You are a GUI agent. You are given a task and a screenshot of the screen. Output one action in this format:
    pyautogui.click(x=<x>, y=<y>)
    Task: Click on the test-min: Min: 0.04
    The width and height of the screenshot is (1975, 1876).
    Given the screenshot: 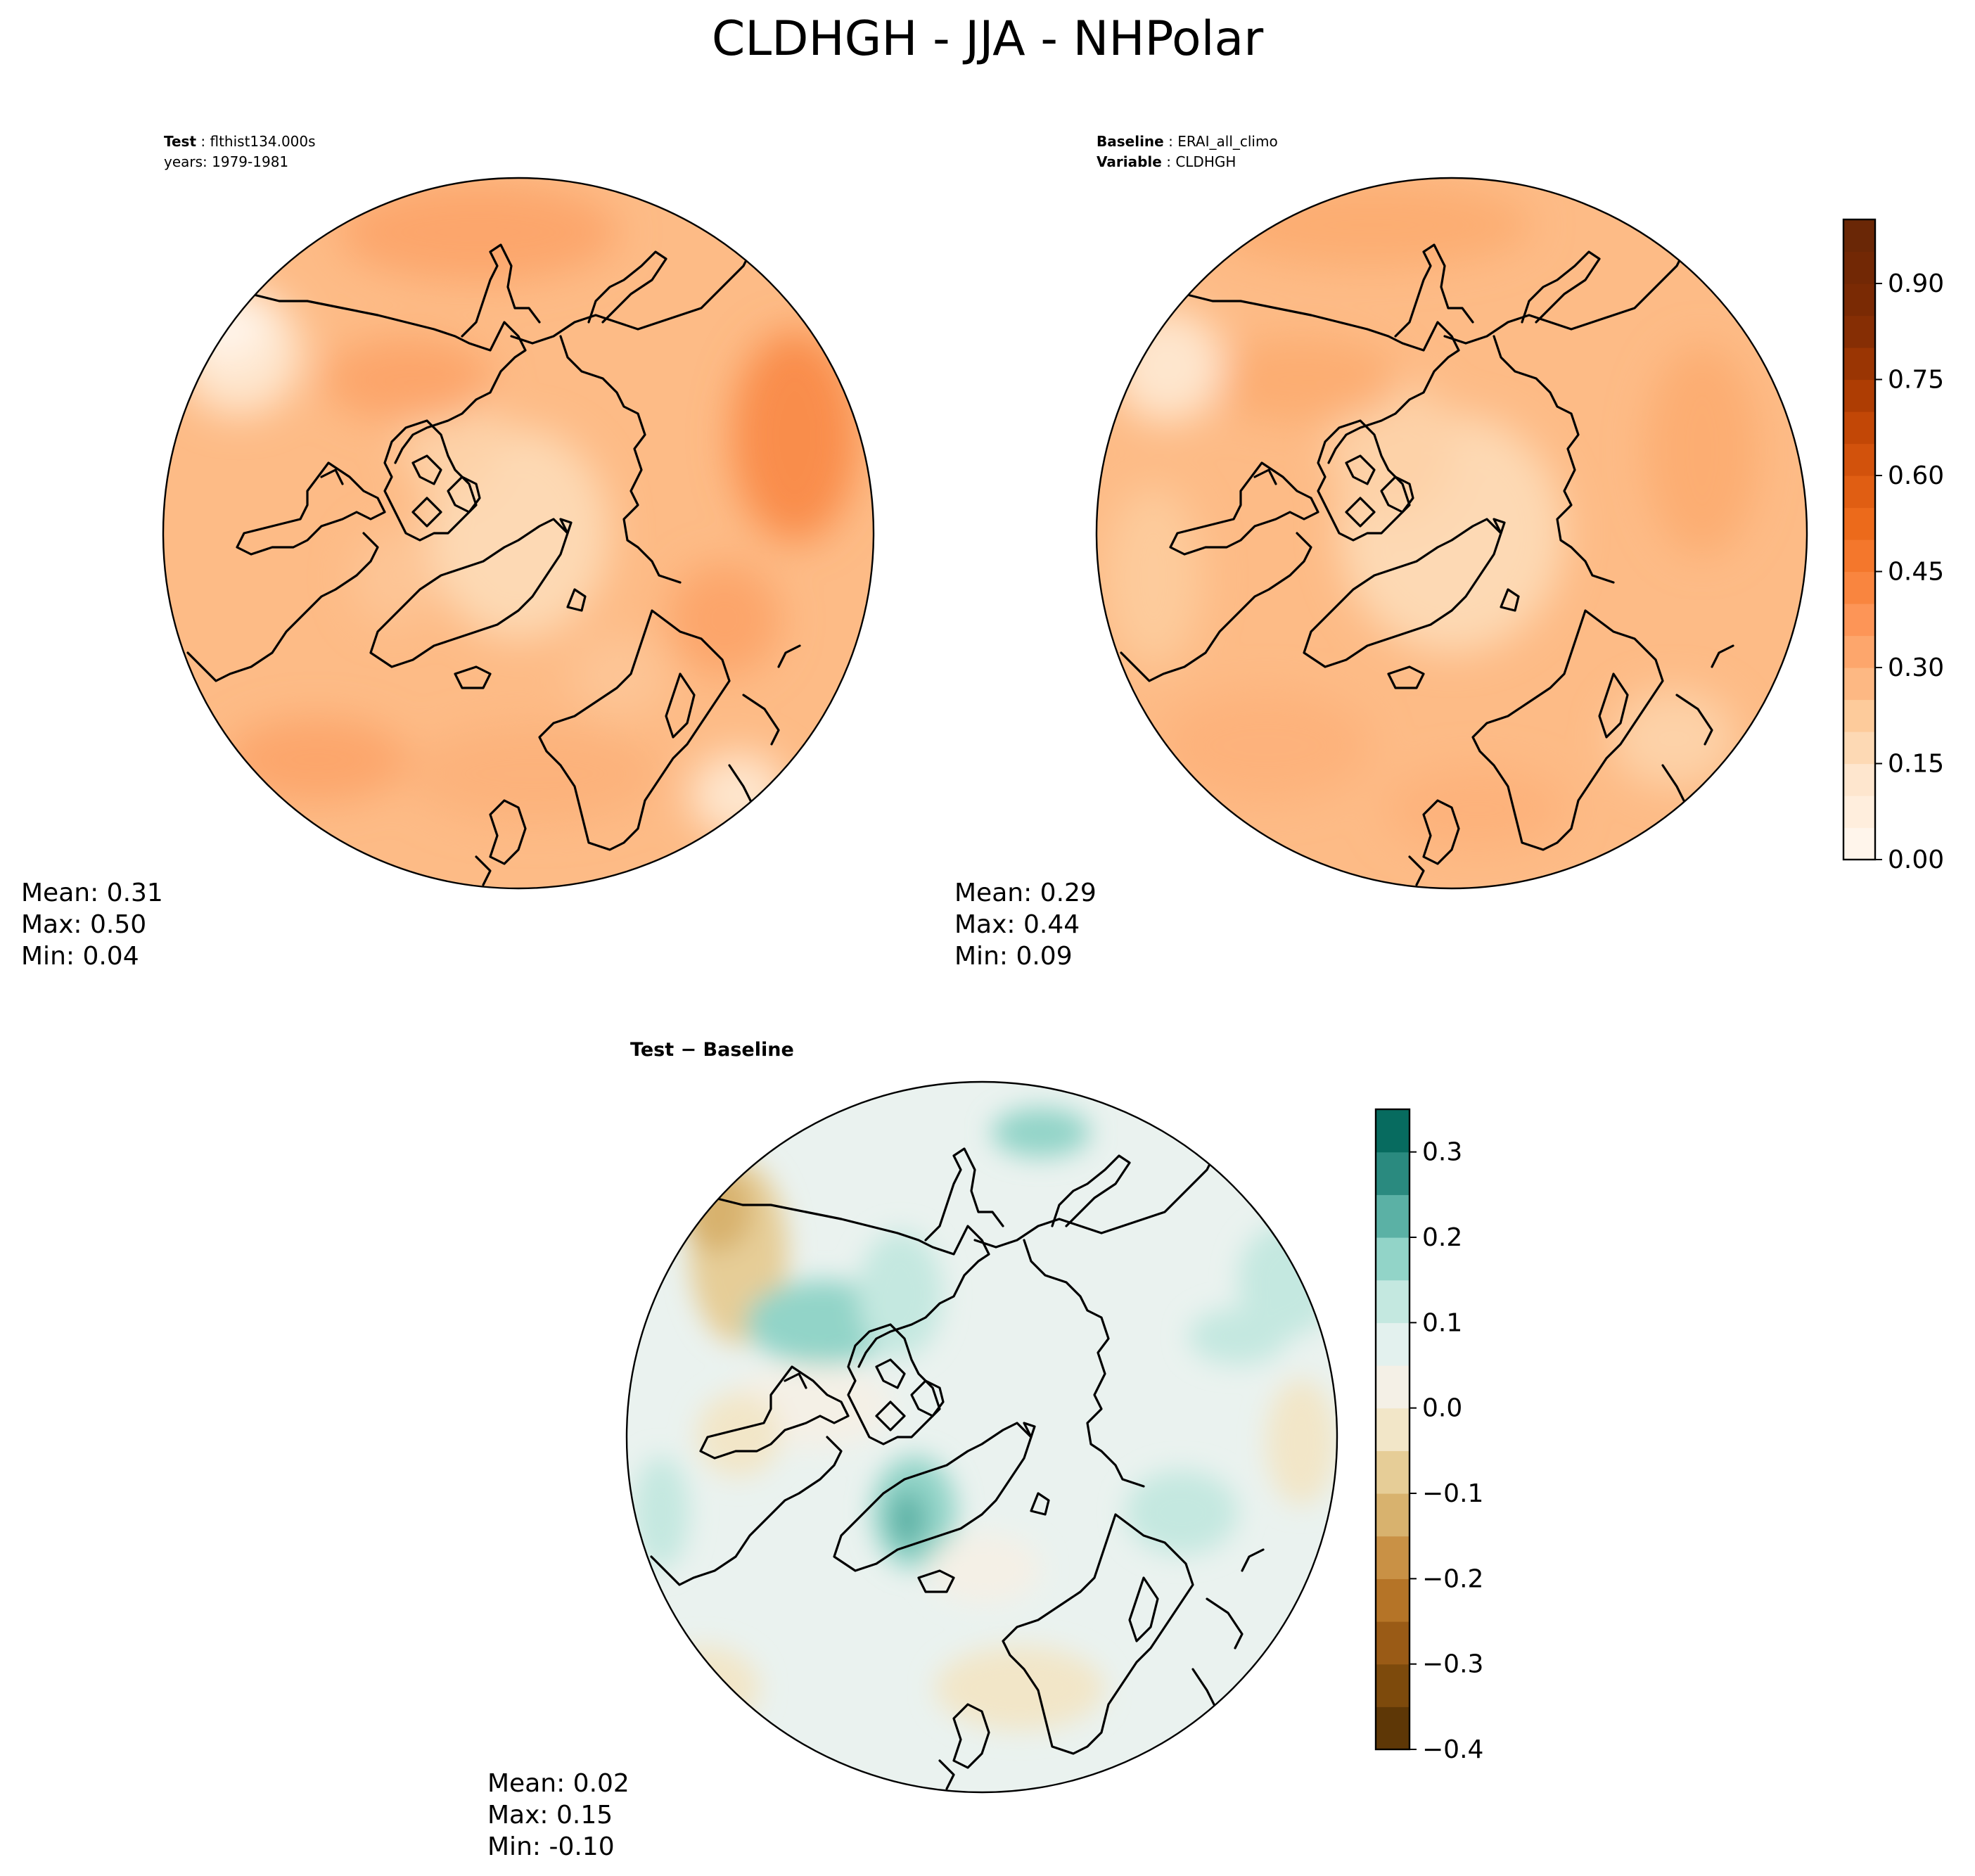 What is the action you would take?
    pyautogui.click(x=80, y=956)
    